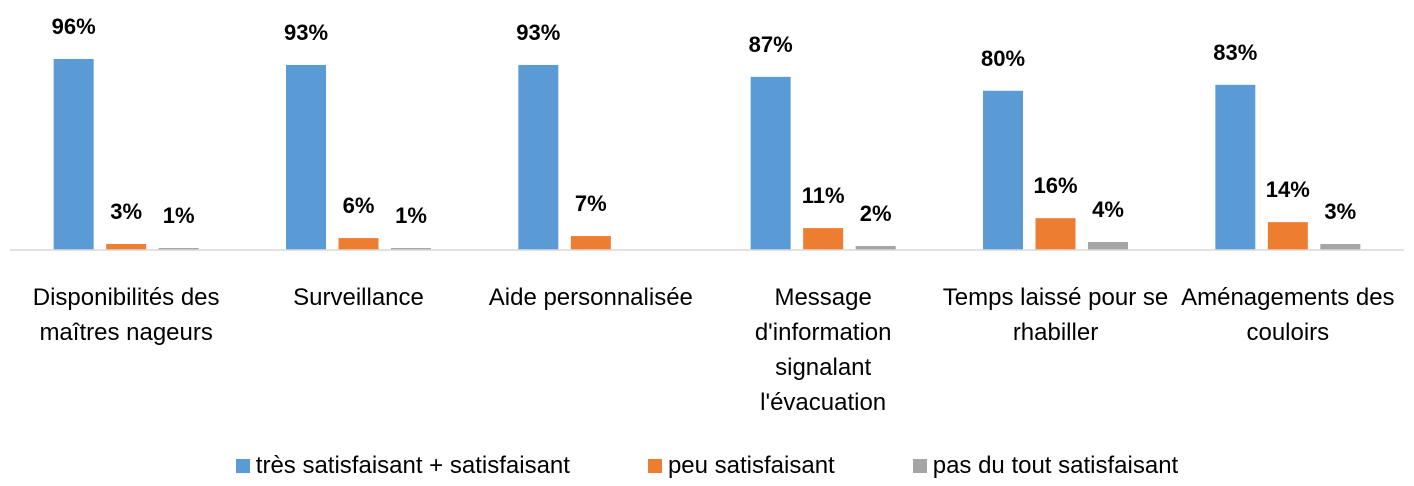  Describe the element at coordinates (1288, 315) in the screenshot. I see `x-tick-label: Aménagements des couloirs` at that location.